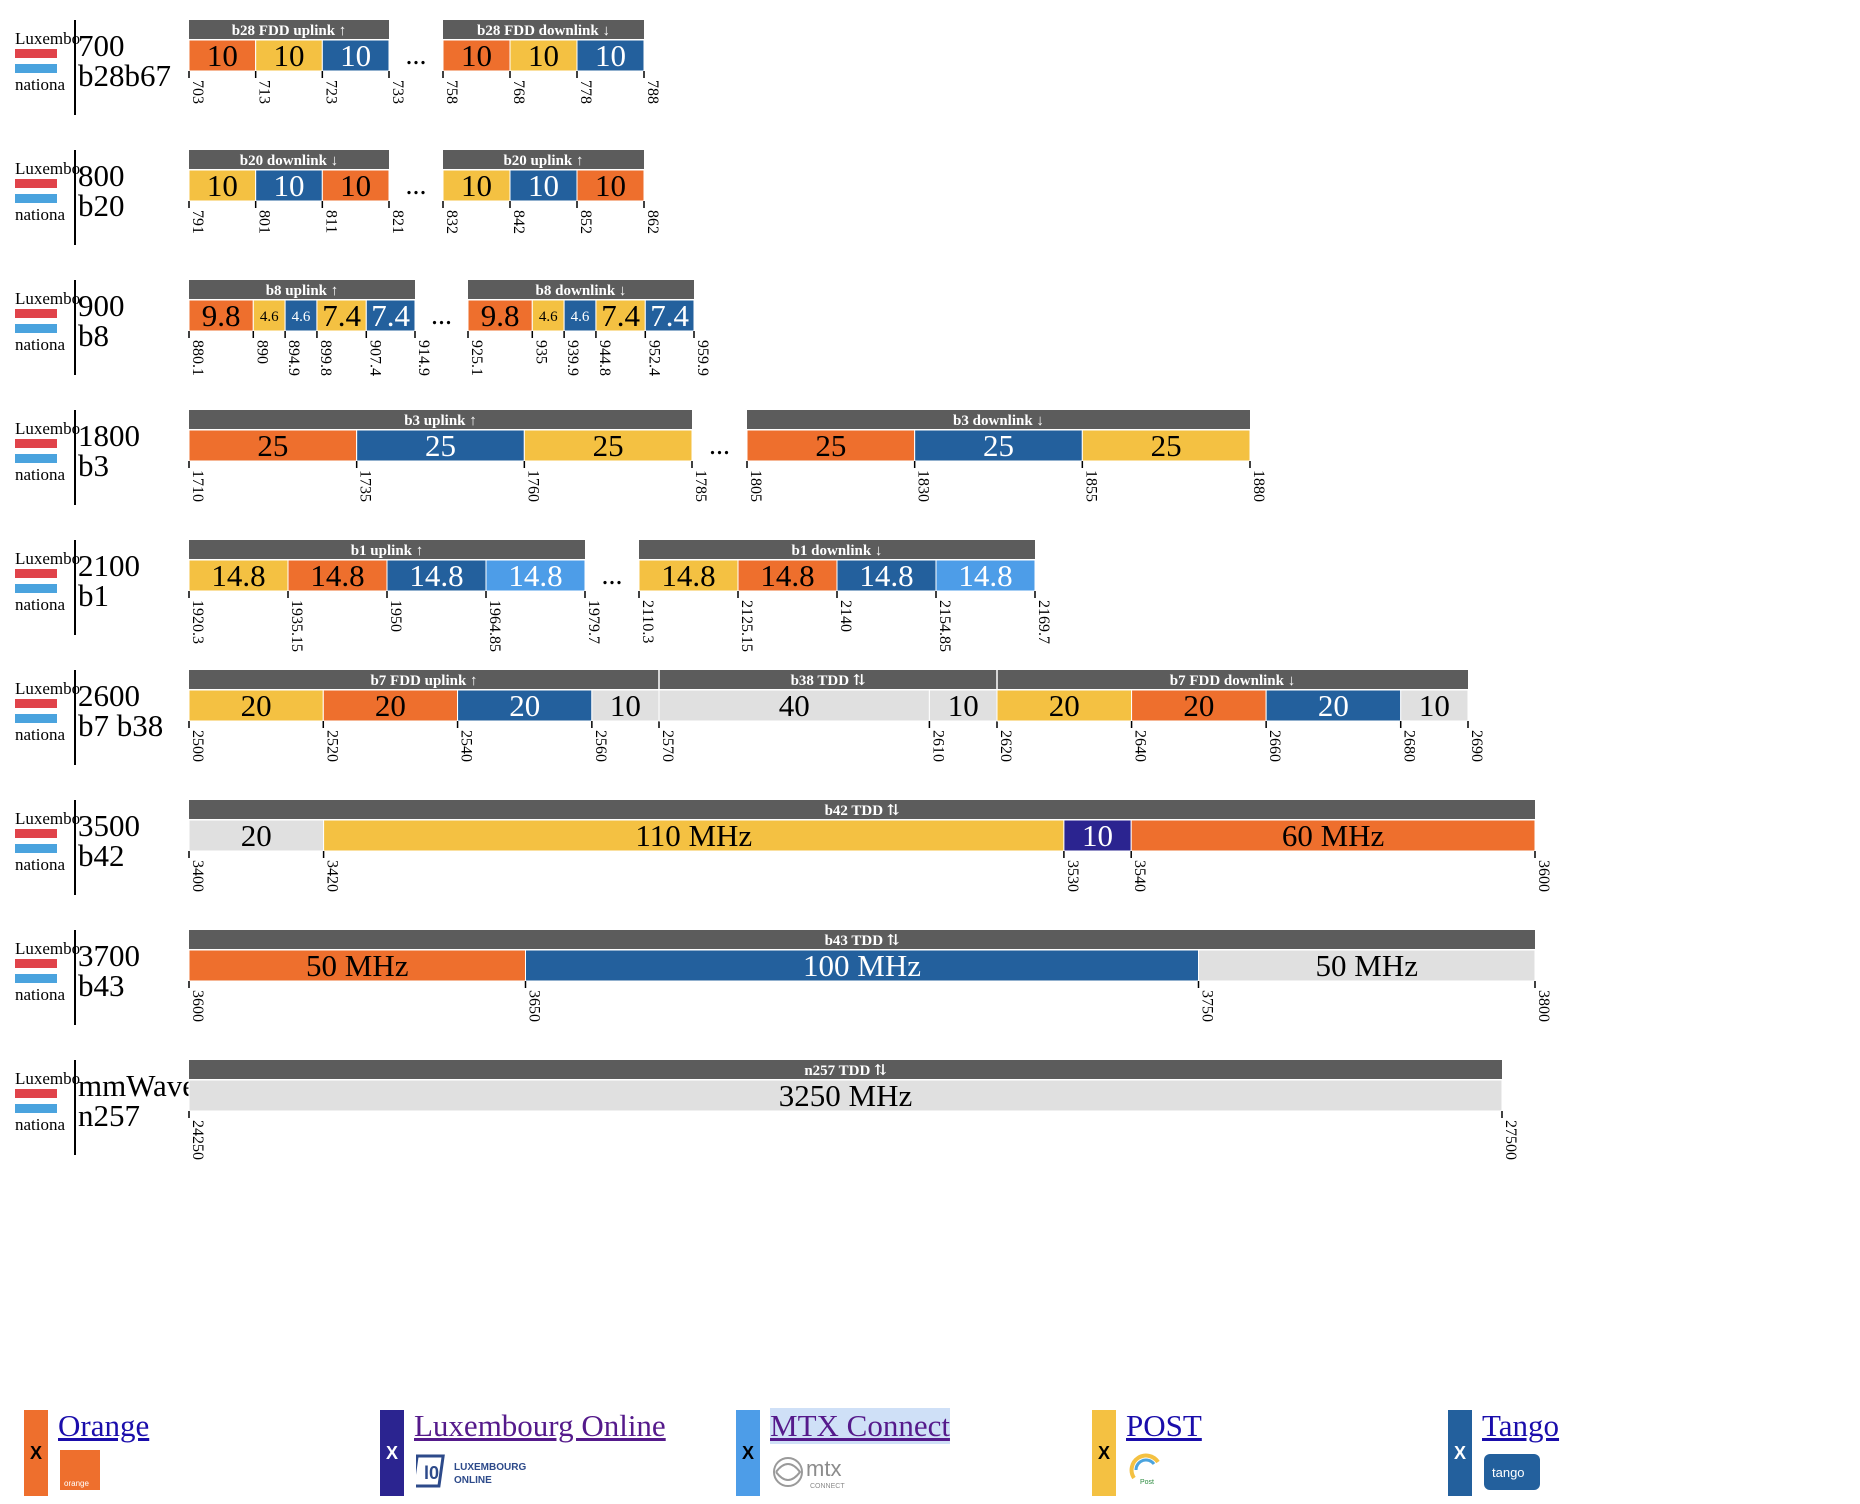  What do you see at coordinates (944, 626) in the screenshot?
I see `axis-tick-label: 2154.85` at bounding box center [944, 626].